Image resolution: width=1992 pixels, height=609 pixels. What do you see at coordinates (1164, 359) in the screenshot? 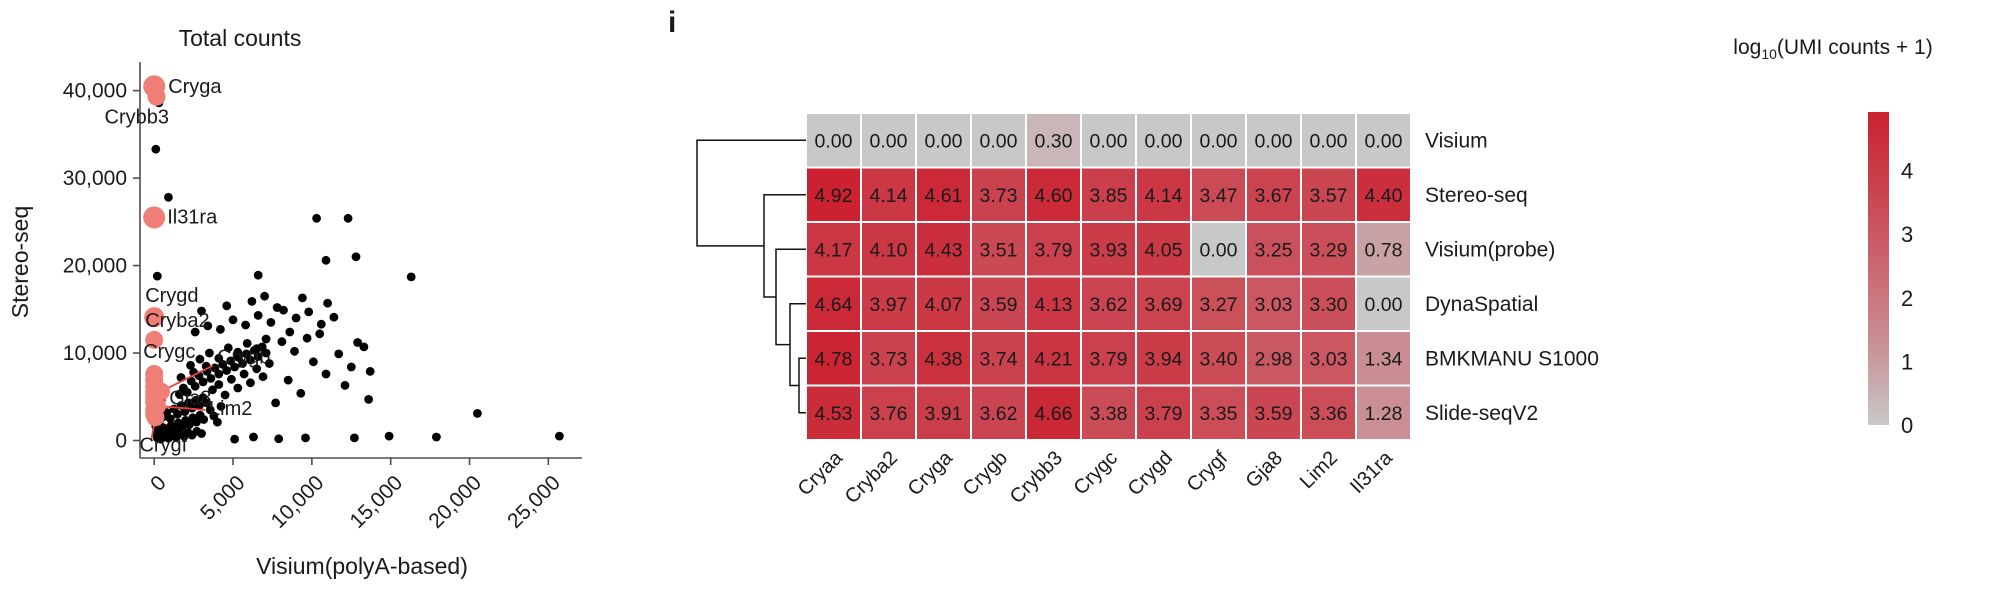
I see `heatmap-cell-value: 3.94` at bounding box center [1164, 359].